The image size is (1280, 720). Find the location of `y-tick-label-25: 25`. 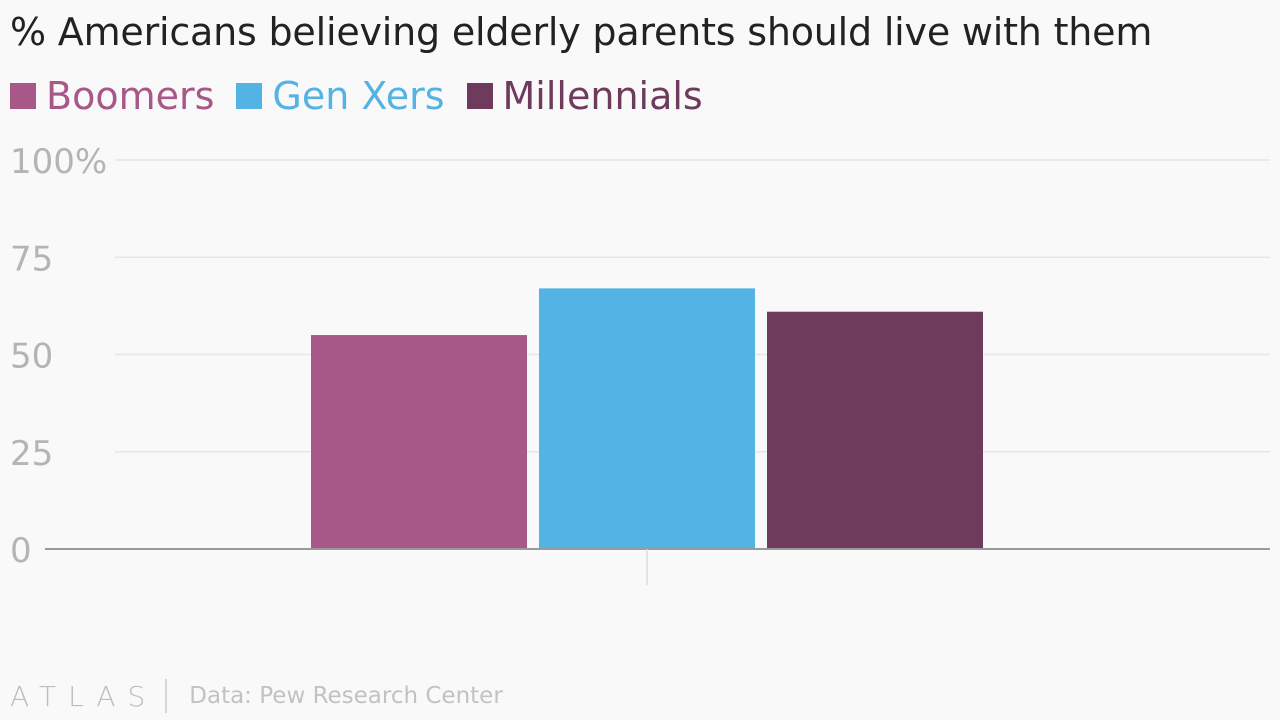

y-tick-label-25: 25 is located at coordinates (31, 454).